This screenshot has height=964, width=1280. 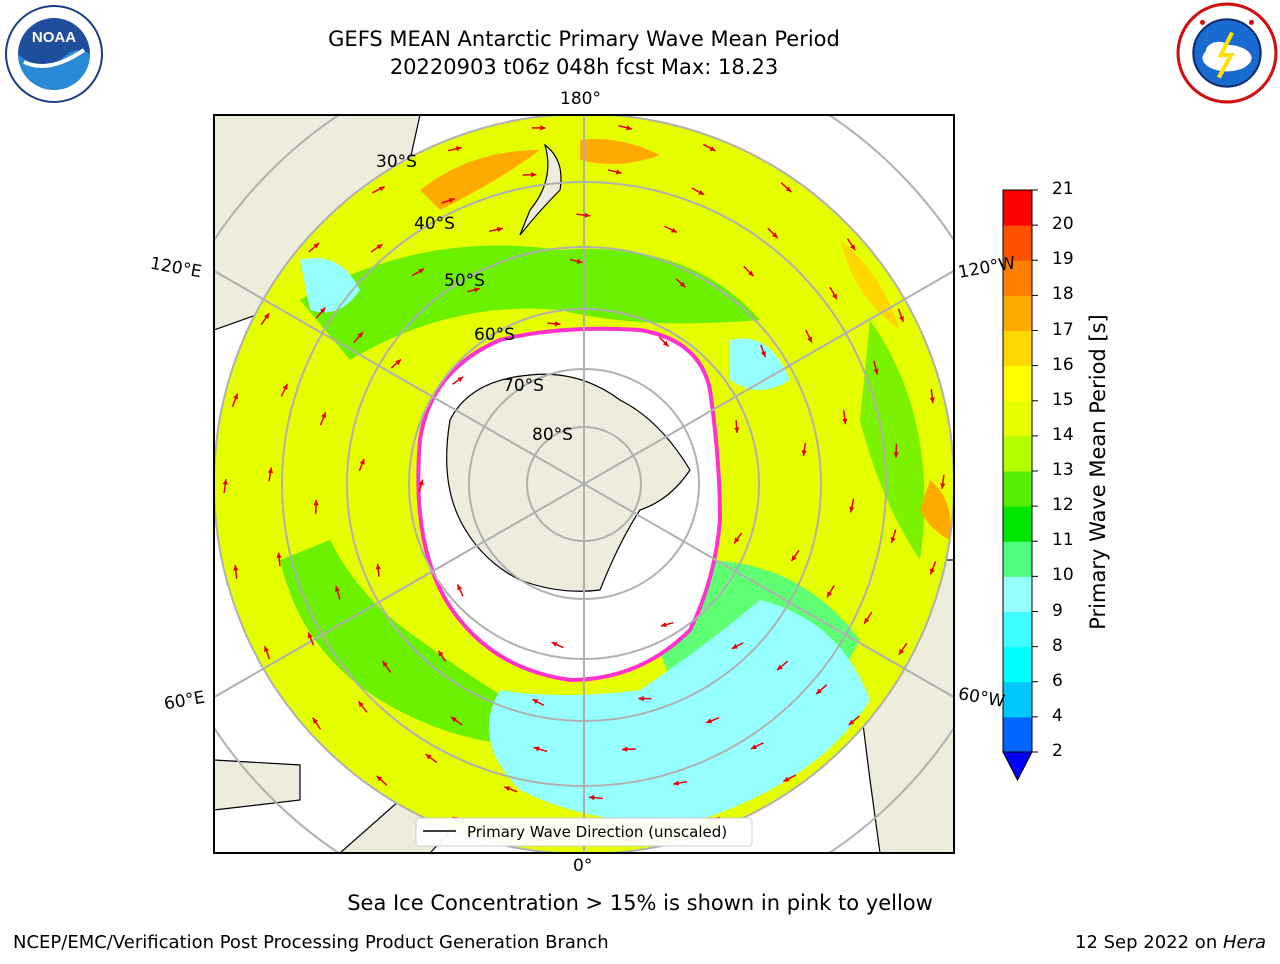 What do you see at coordinates (464, 281) in the screenshot?
I see `lat-label-50s: 50°S` at bounding box center [464, 281].